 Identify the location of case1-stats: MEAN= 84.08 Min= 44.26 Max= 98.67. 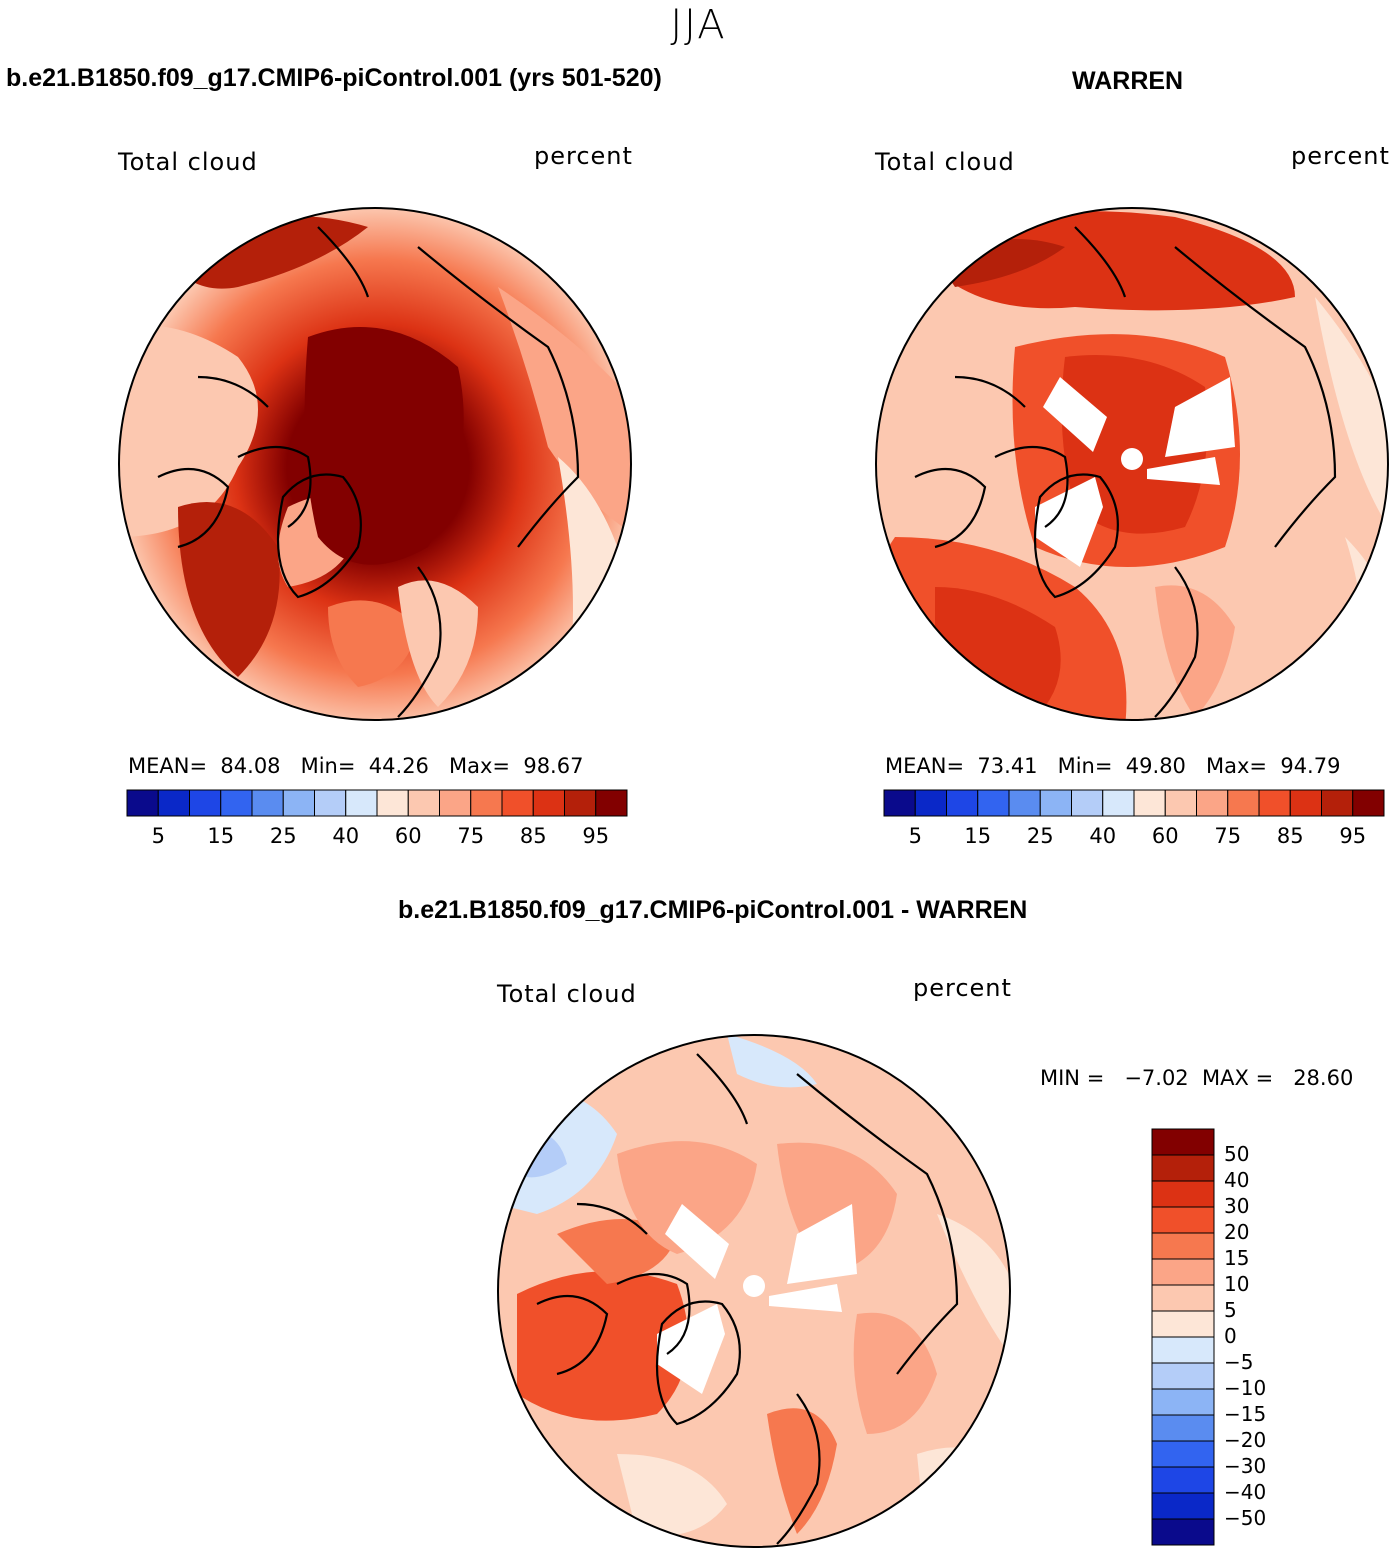
(355, 766).